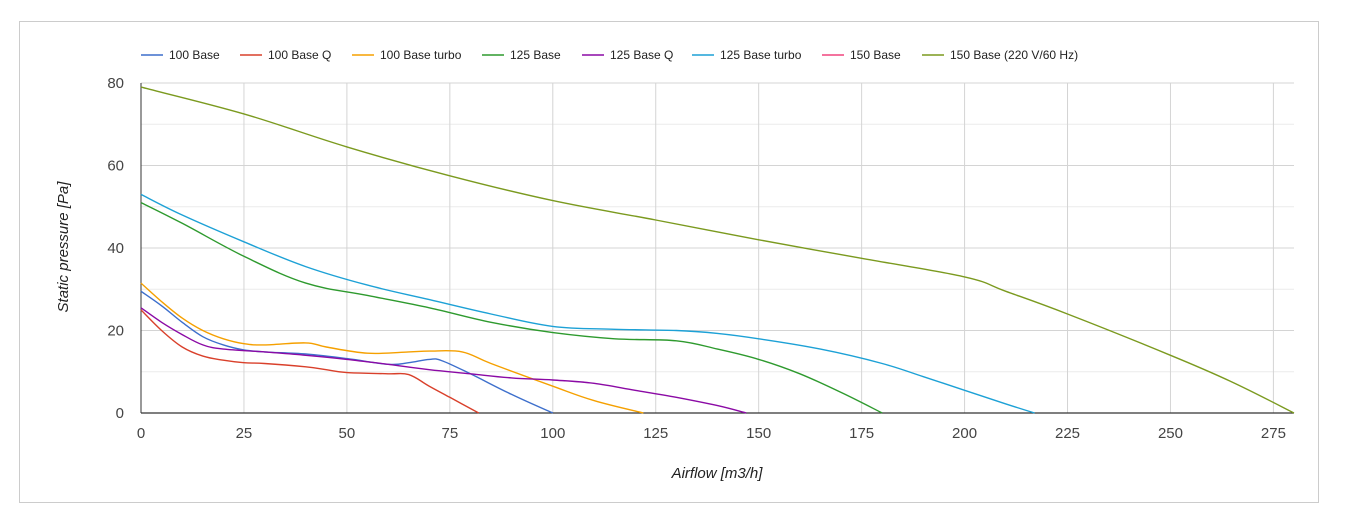 The width and height of the screenshot is (1352, 515). What do you see at coordinates (347, 433) in the screenshot?
I see `x-tick-label: 50` at bounding box center [347, 433].